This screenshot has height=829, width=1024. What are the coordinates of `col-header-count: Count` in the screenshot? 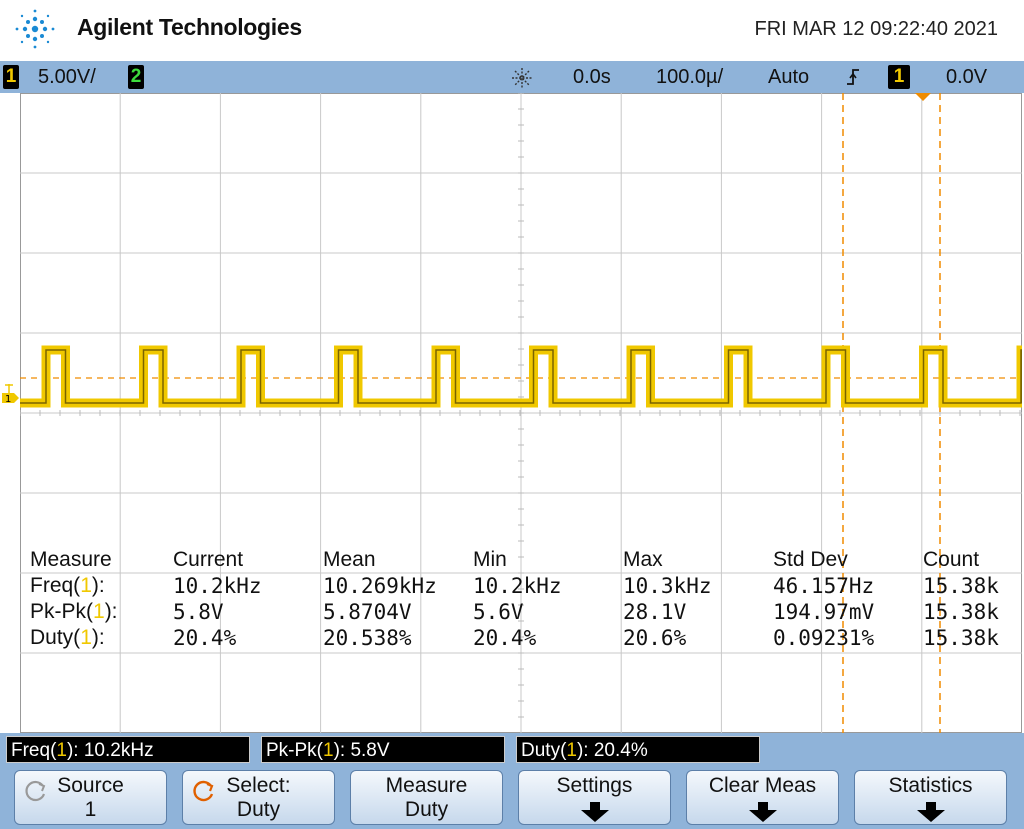 It's located at (951, 559).